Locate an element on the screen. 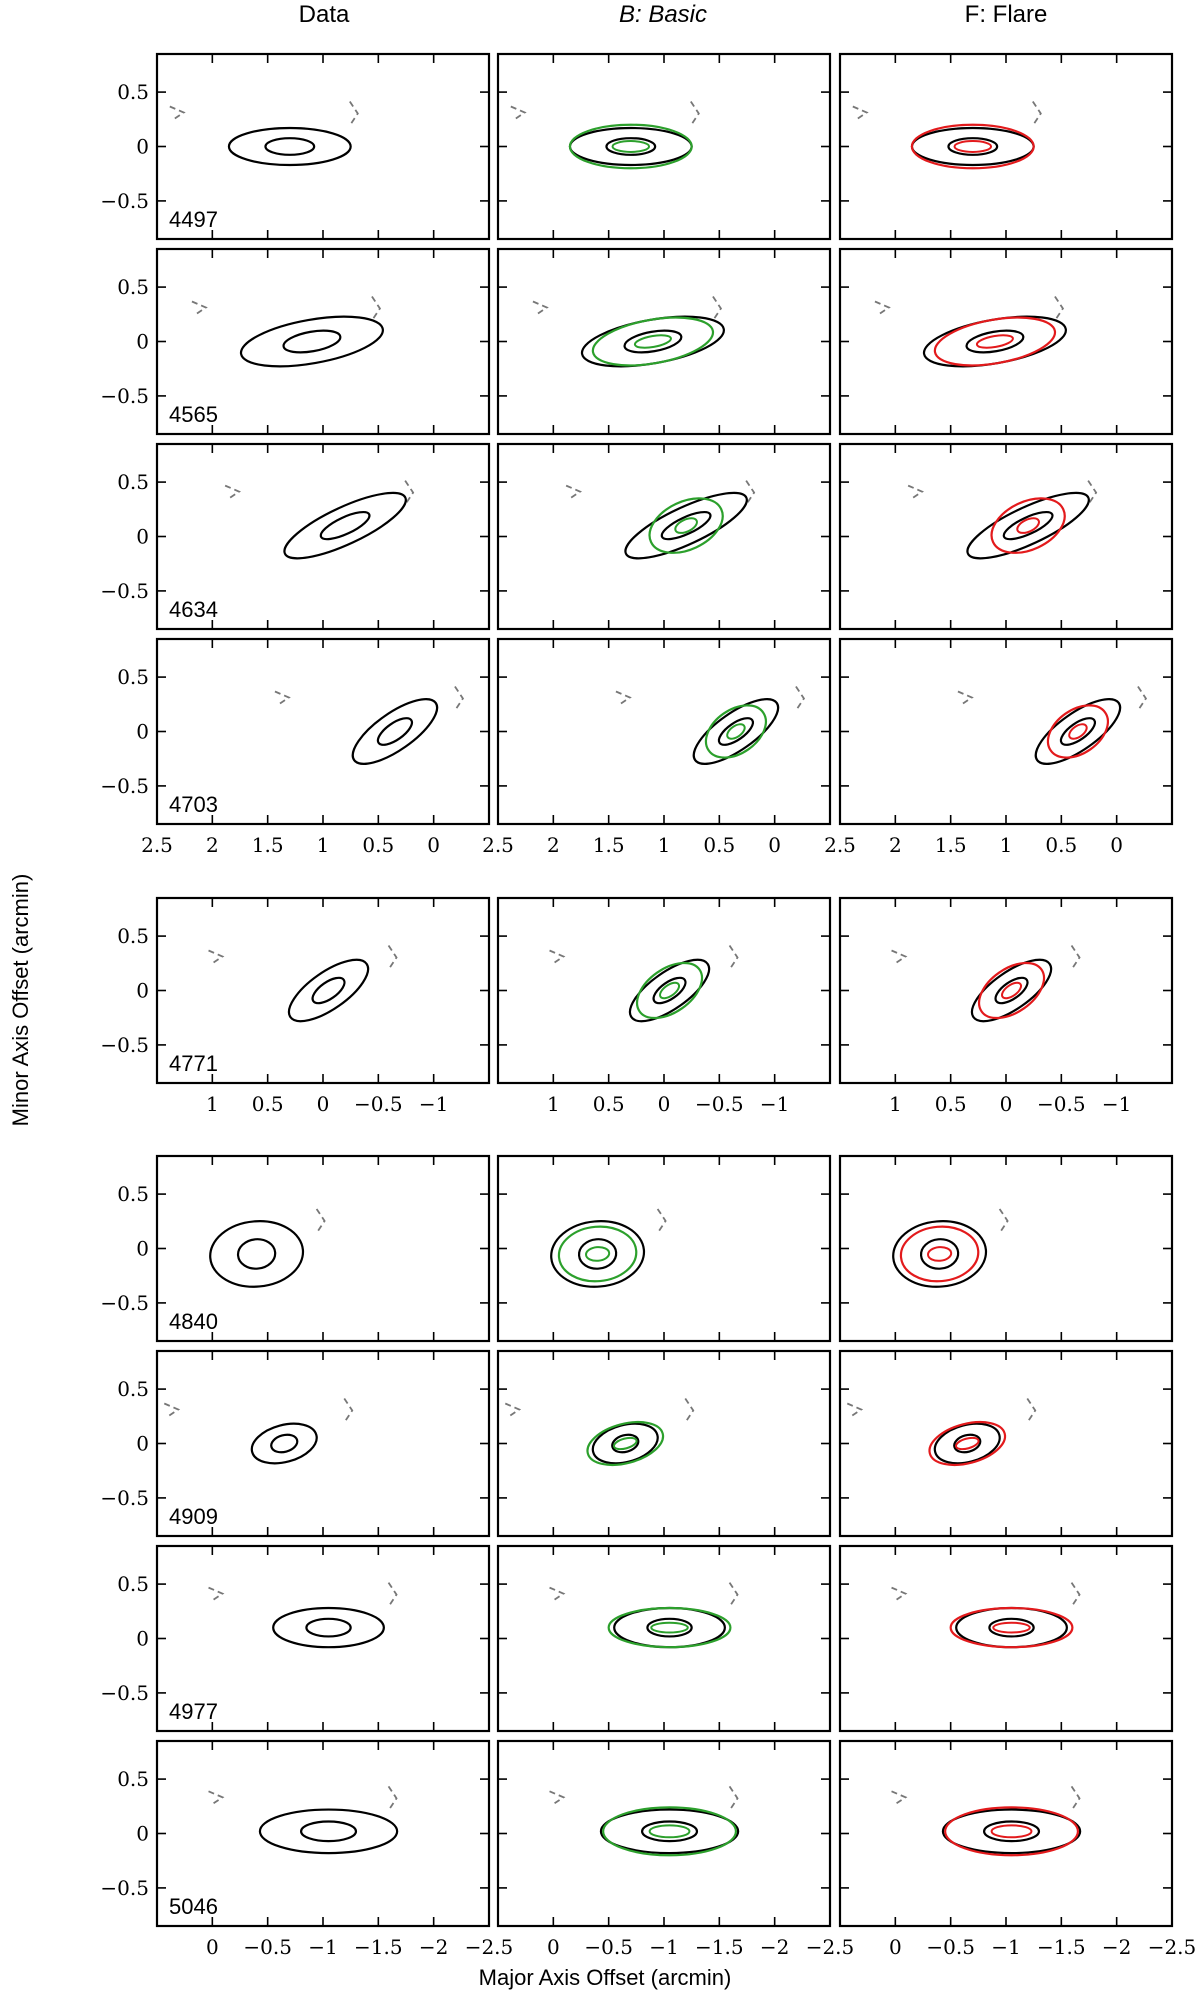 This screenshot has width=1200, height=1994. row-label: 4909 is located at coordinates (193, 1516).